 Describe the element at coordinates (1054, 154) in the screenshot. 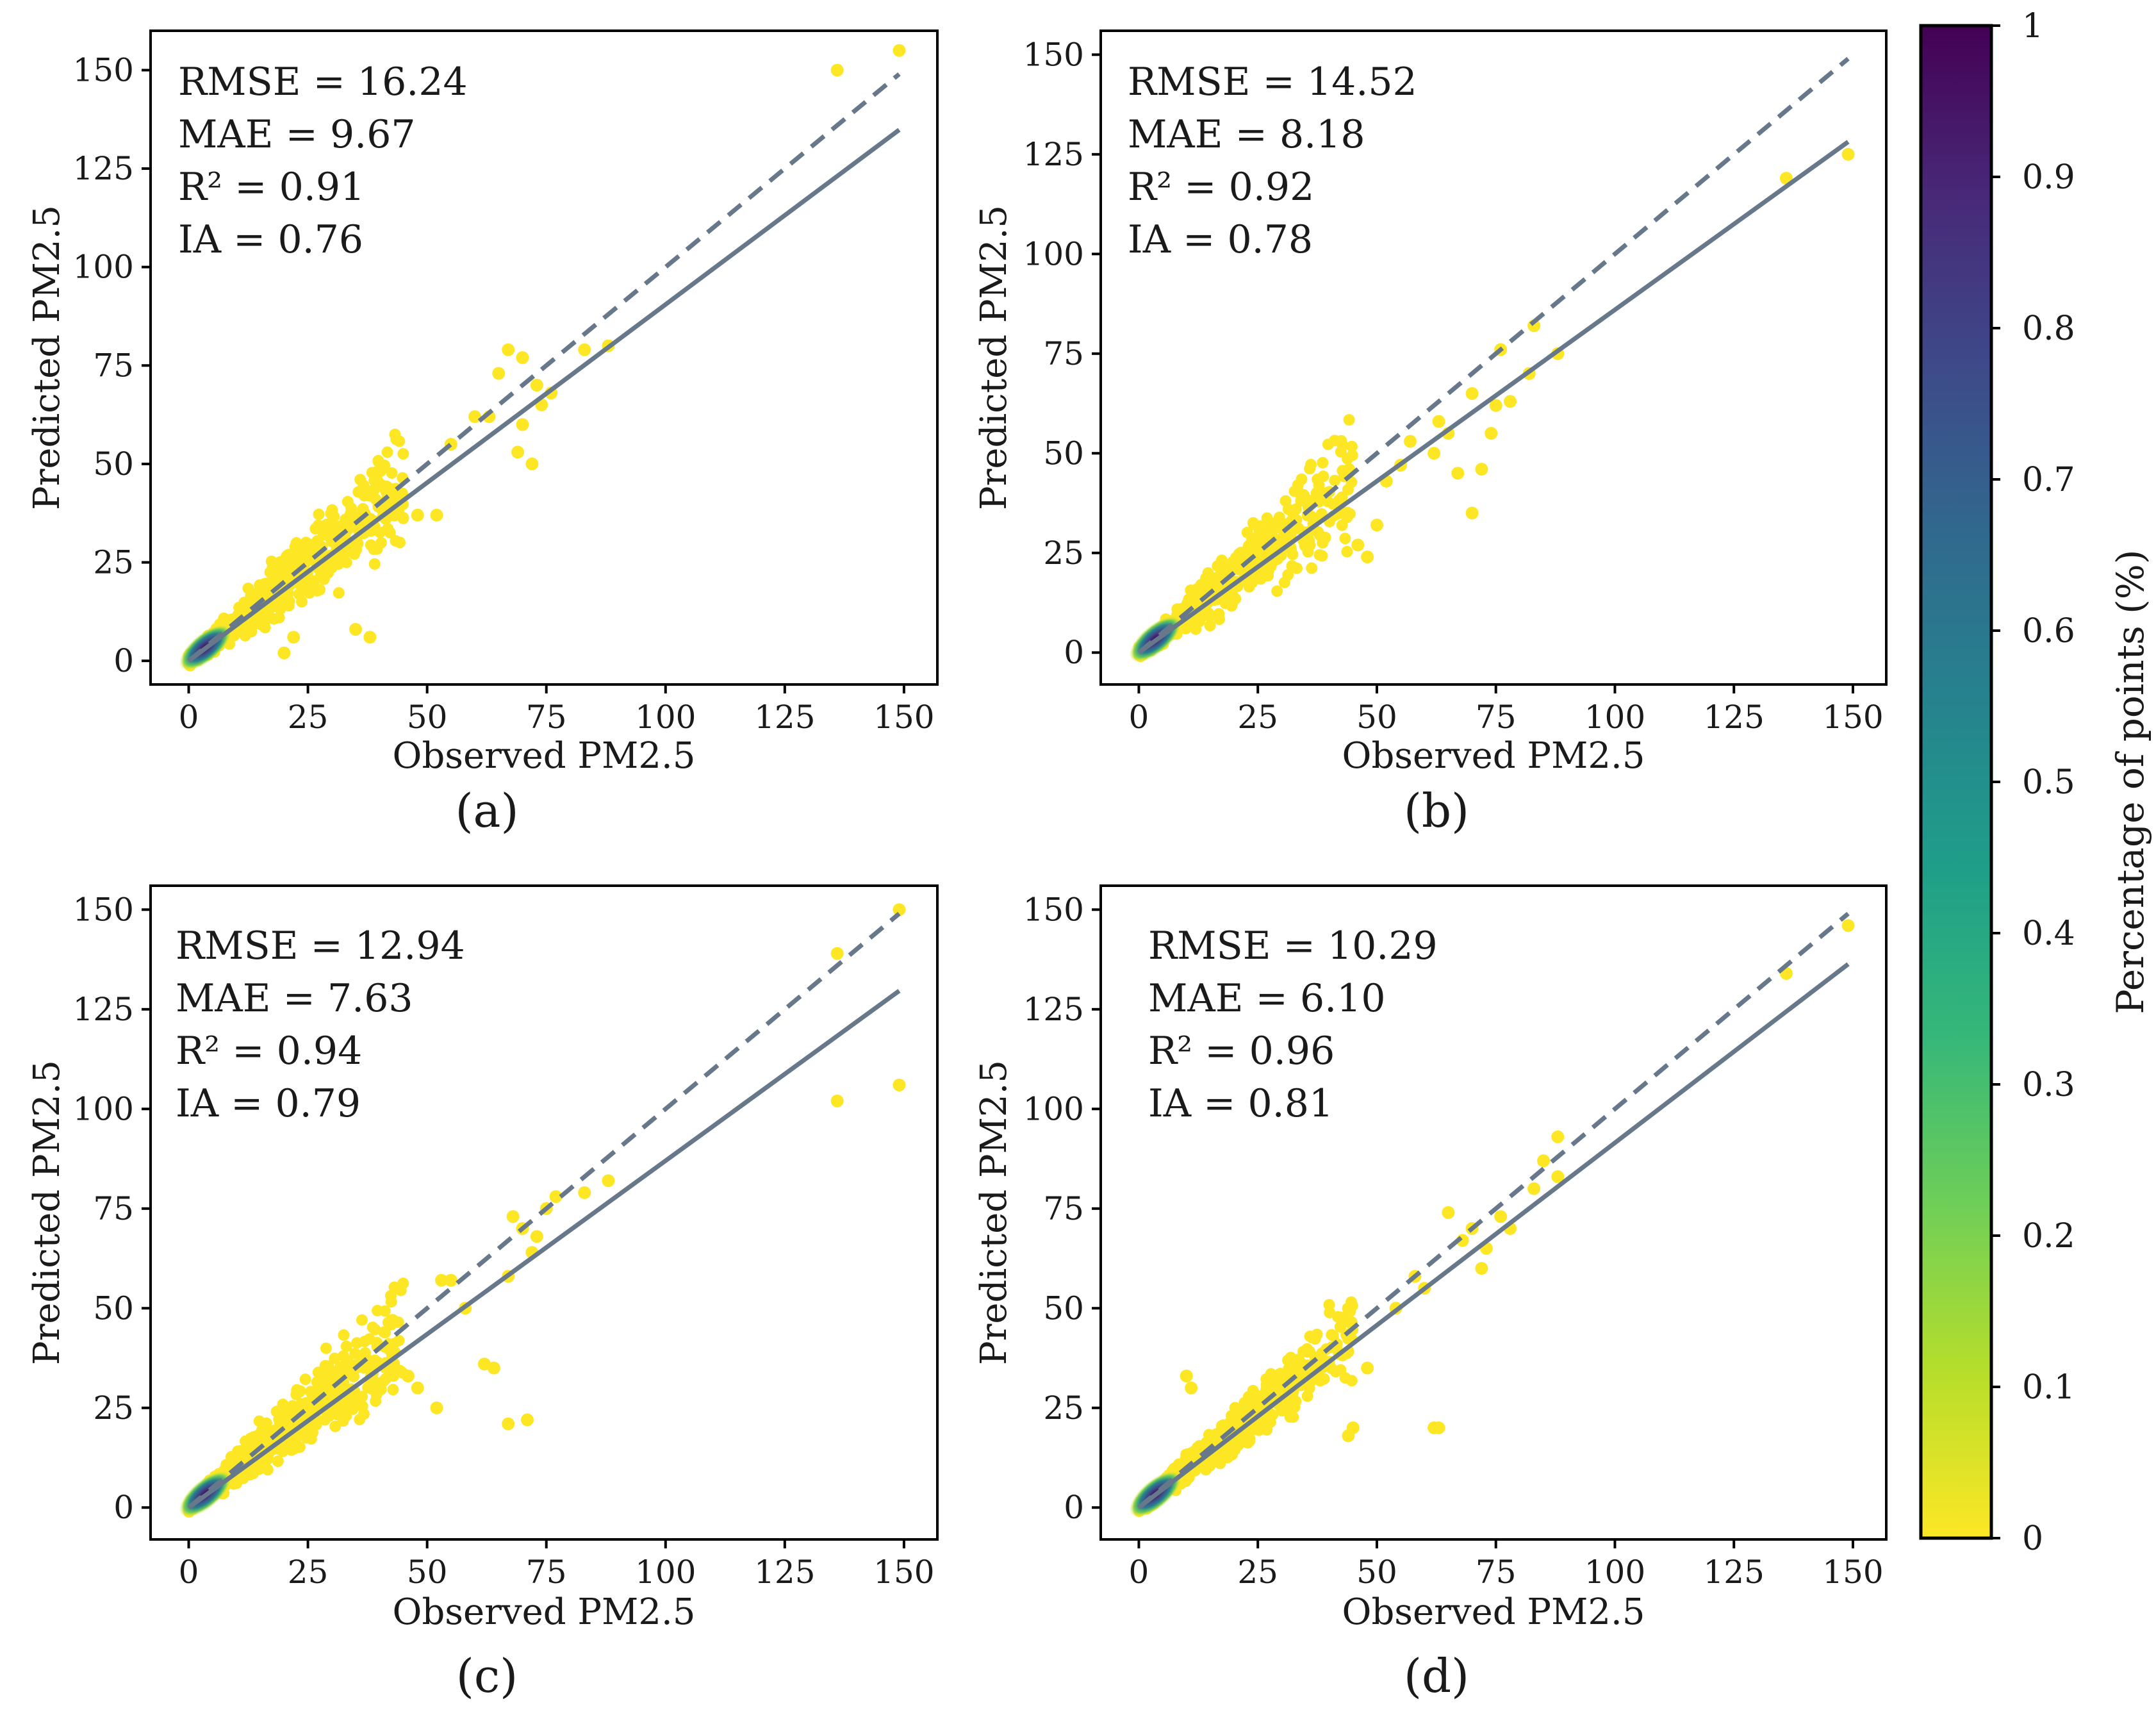

I see `y-tick-label: 125` at that location.